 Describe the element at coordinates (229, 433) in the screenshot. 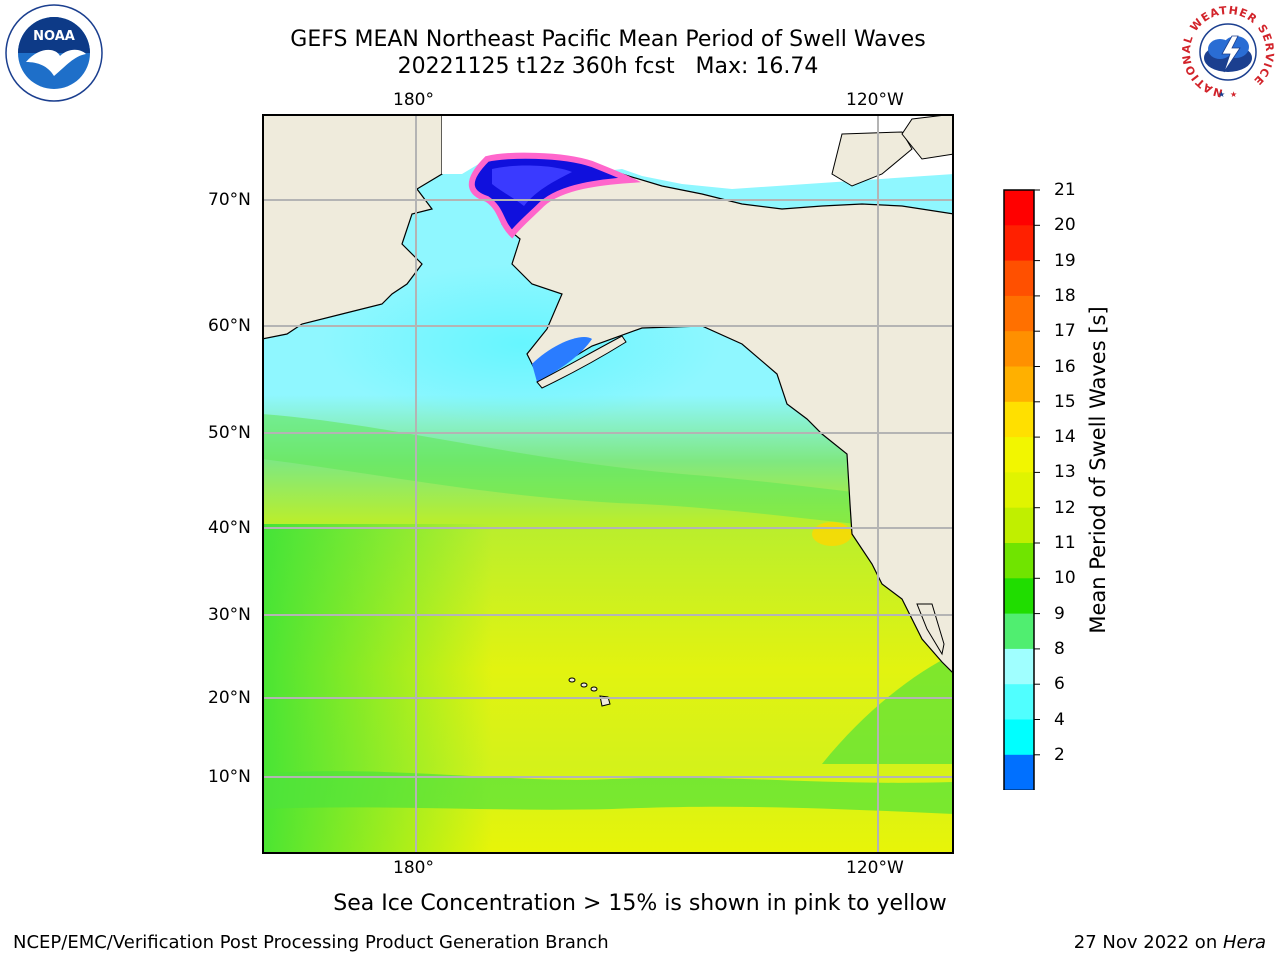

I see `lat-label-50n: 50°N` at that location.